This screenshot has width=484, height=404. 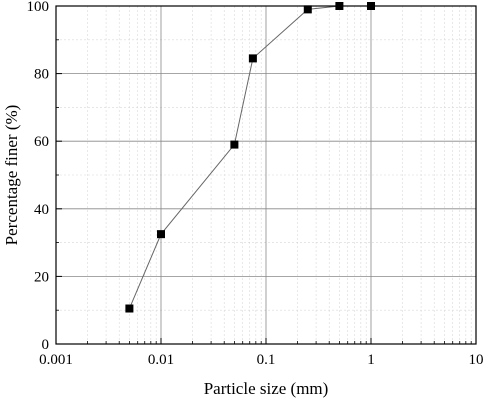 What do you see at coordinates (266, 388) in the screenshot?
I see `x-axis-title: Particle size (mm)` at bounding box center [266, 388].